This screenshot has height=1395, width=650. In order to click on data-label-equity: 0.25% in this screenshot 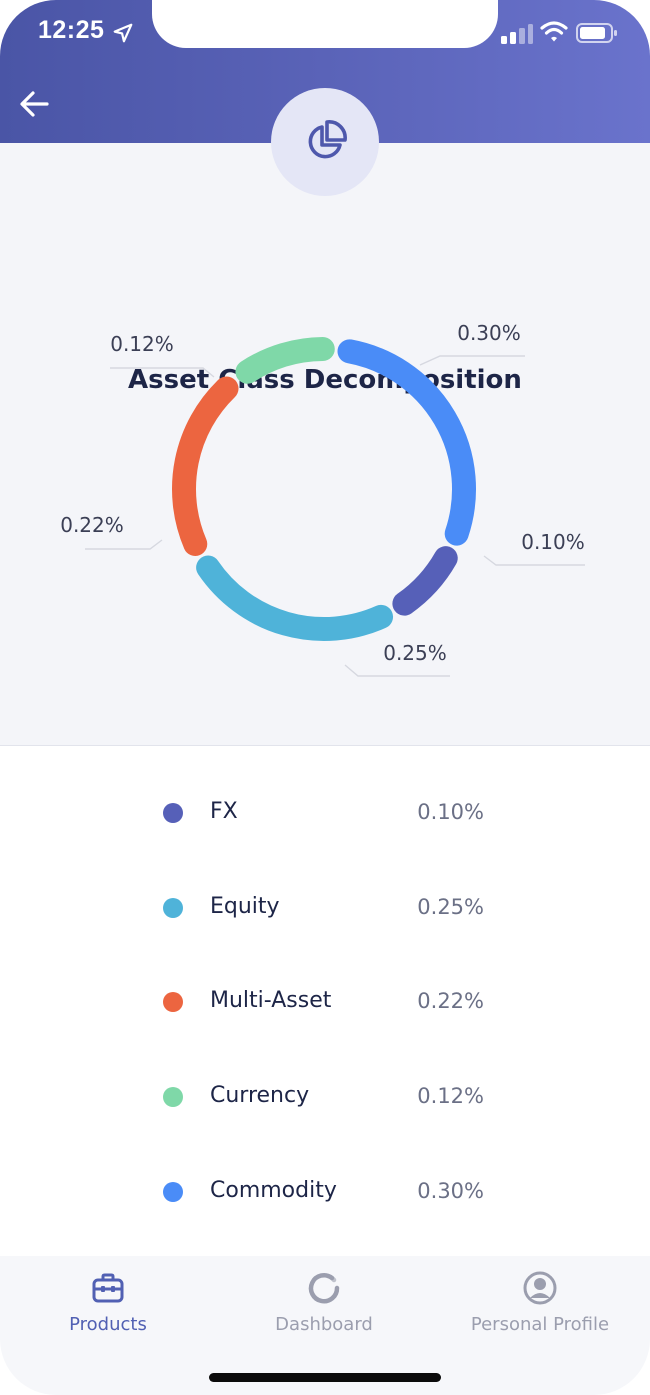, I will do `click(415, 653)`.